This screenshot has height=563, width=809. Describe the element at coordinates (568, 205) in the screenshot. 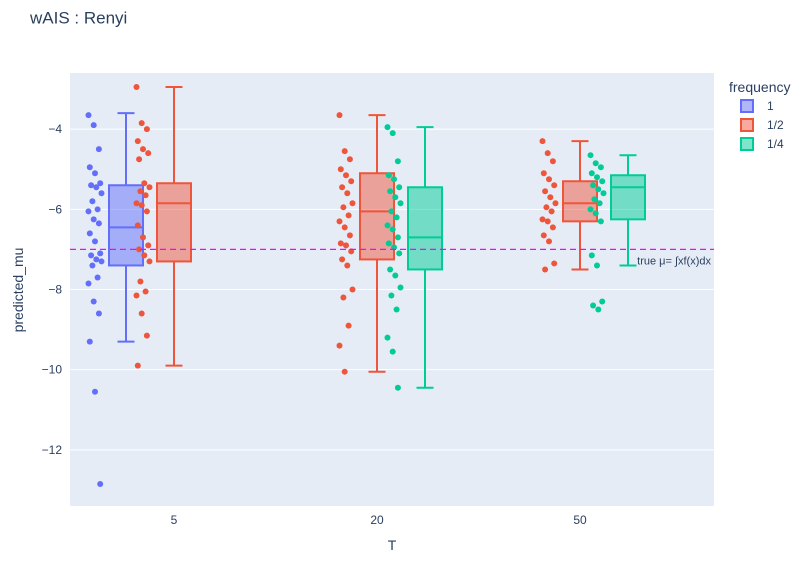

I see `box-1-2-T50` at that location.